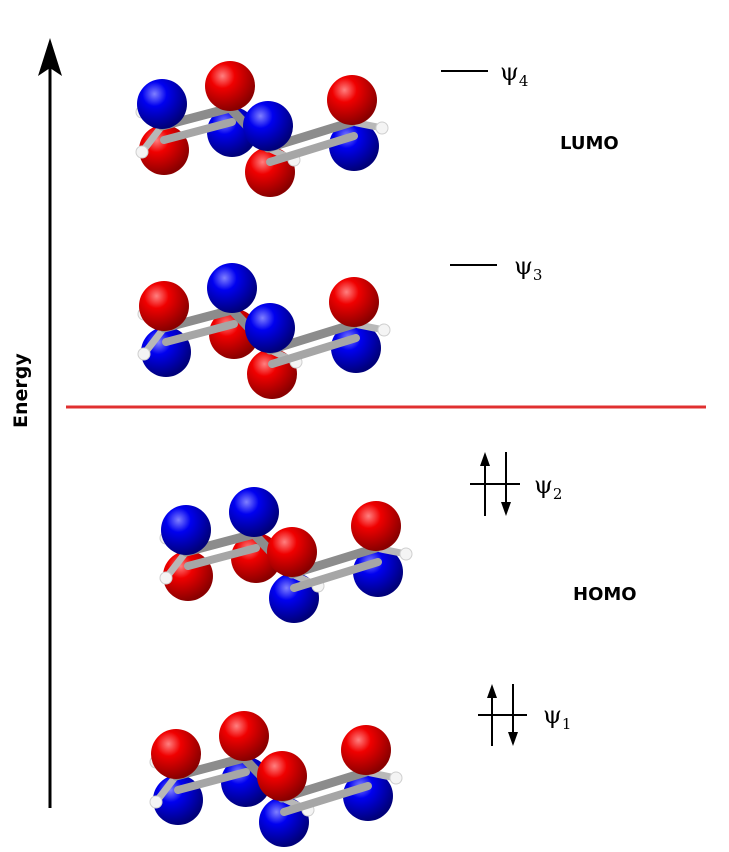  Describe the element at coordinates (495, 484) in the screenshot. I see `electron-pair-psi2` at that location.